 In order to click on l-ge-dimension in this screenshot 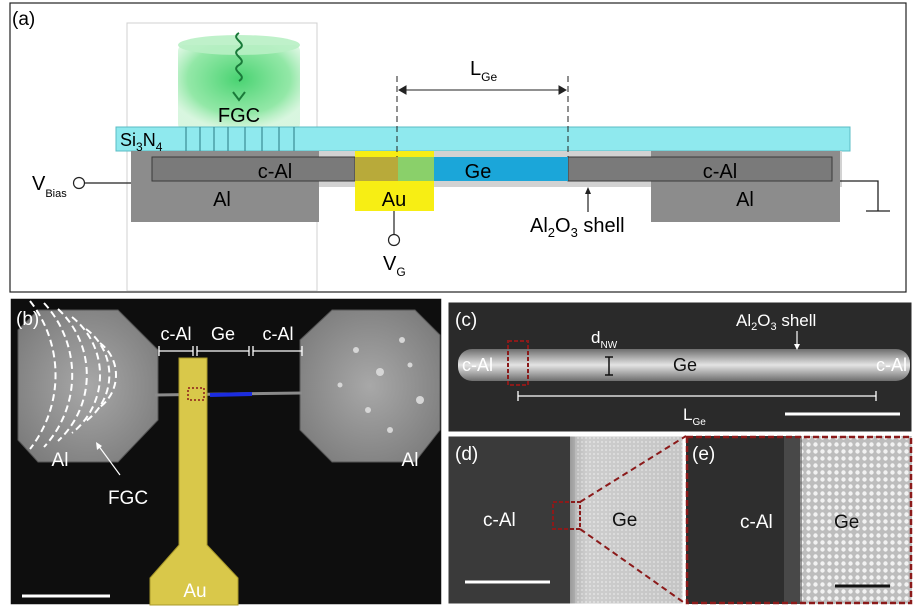, I will do `click(482, 116)`.